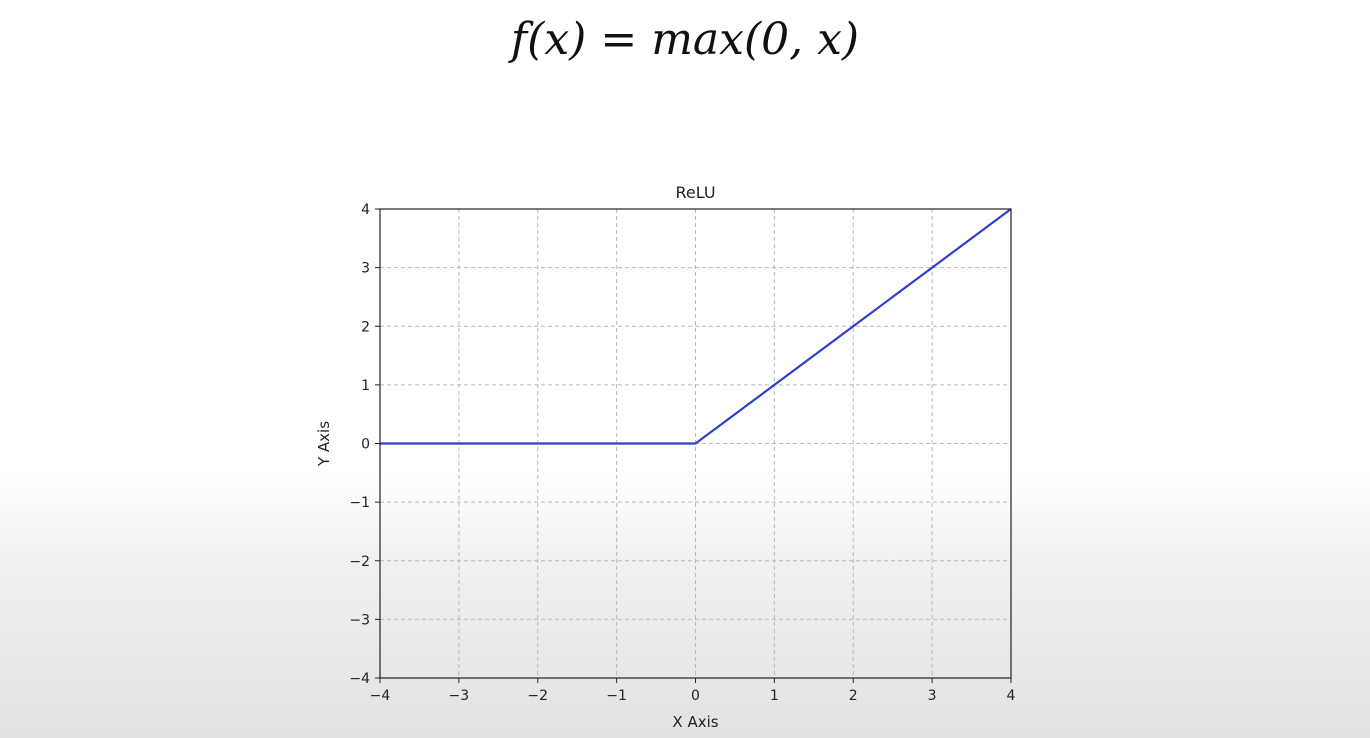 The image size is (1370, 738). I want to click on y-tick-label: −1, so click(359, 503).